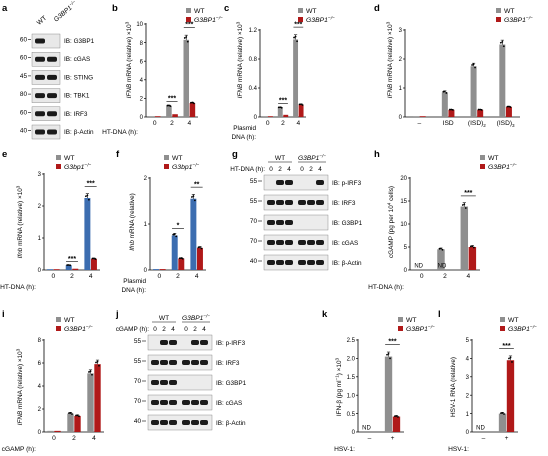 The image size is (548, 456). What do you see at coordinates (459, 78) in the screenshot?
I see `bar-chart-d: 0 1 2 3 – ISD (ISD)2 (ISD)3` at bounding box center [459, 78].